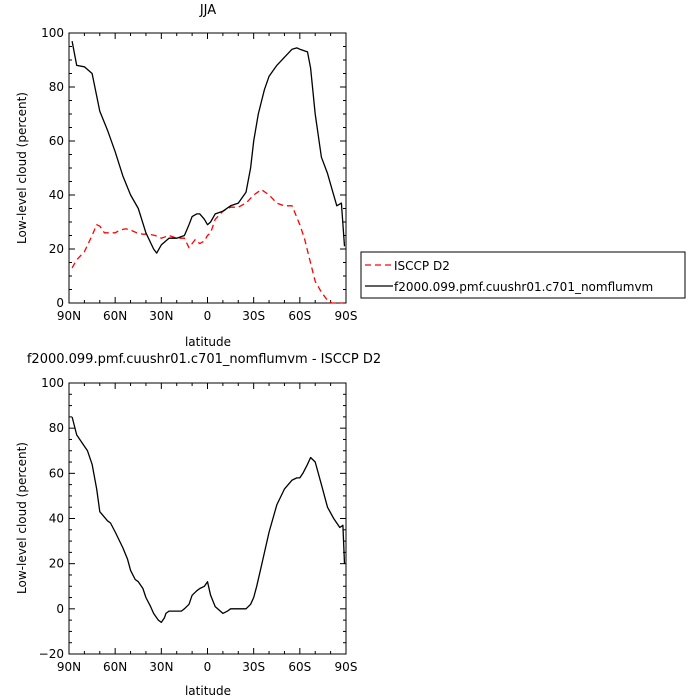 The height and width of the screenshot is (700, 700). Describe the element at coordinates (208, 342) in the screenshot. I see `top-x-axis-label: latitude` at that location.